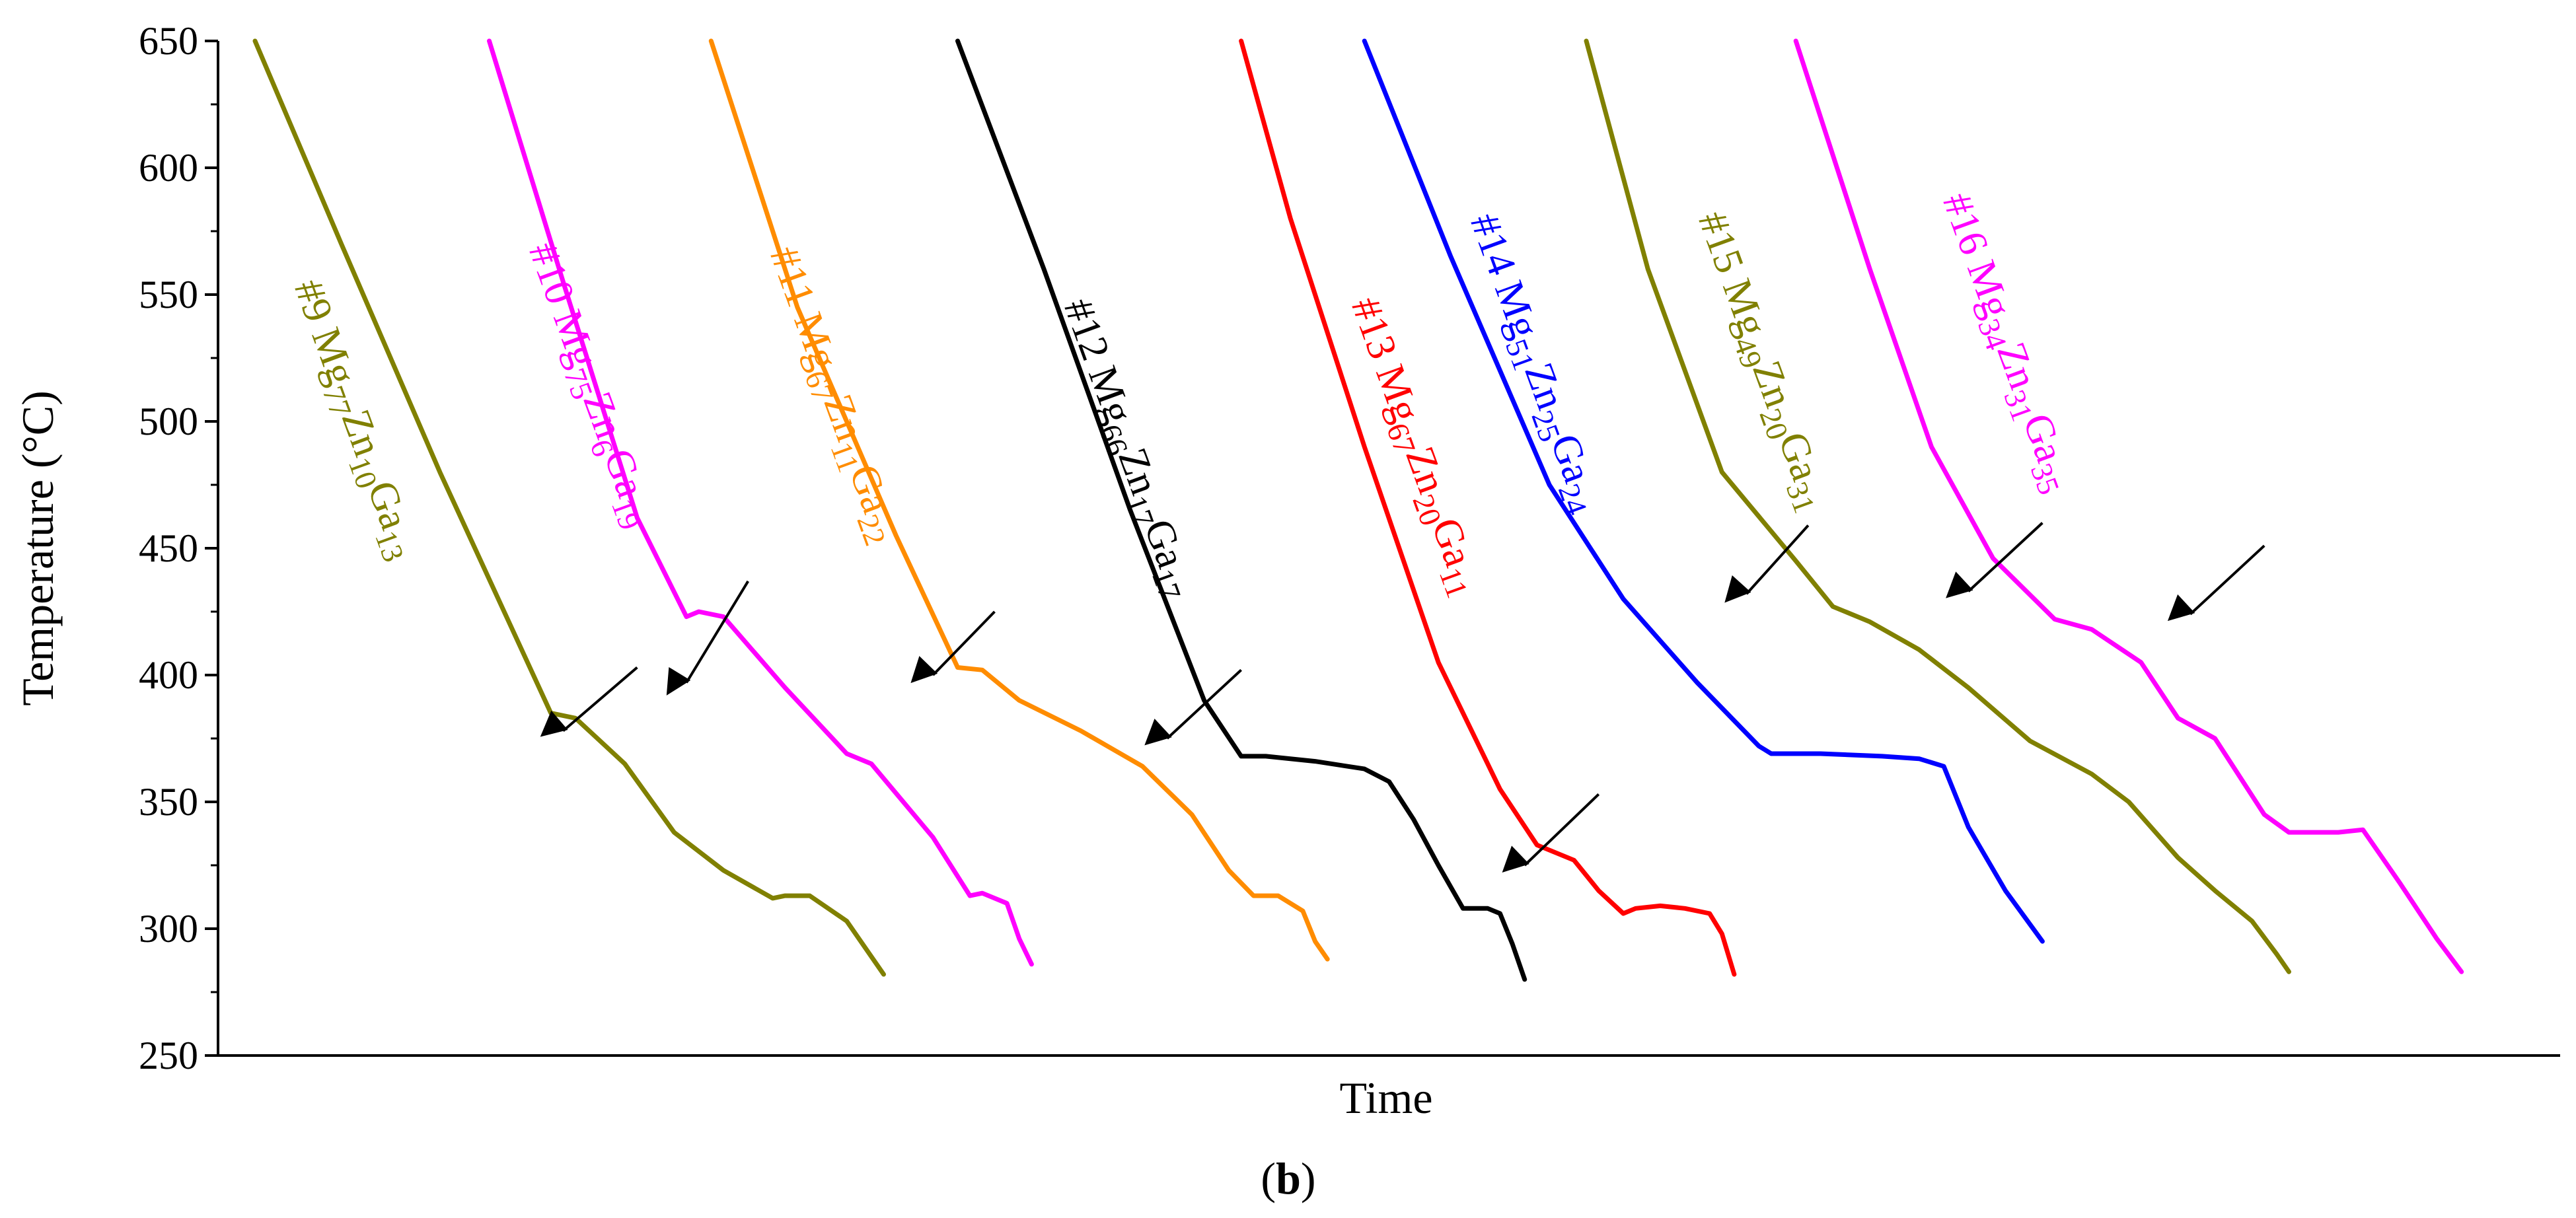 The height and width of the screenshot is (1218, 2576). I want to click on y-axis-ticks: 250 300 350 400 450 500 550 600 650, so click(179, 548).